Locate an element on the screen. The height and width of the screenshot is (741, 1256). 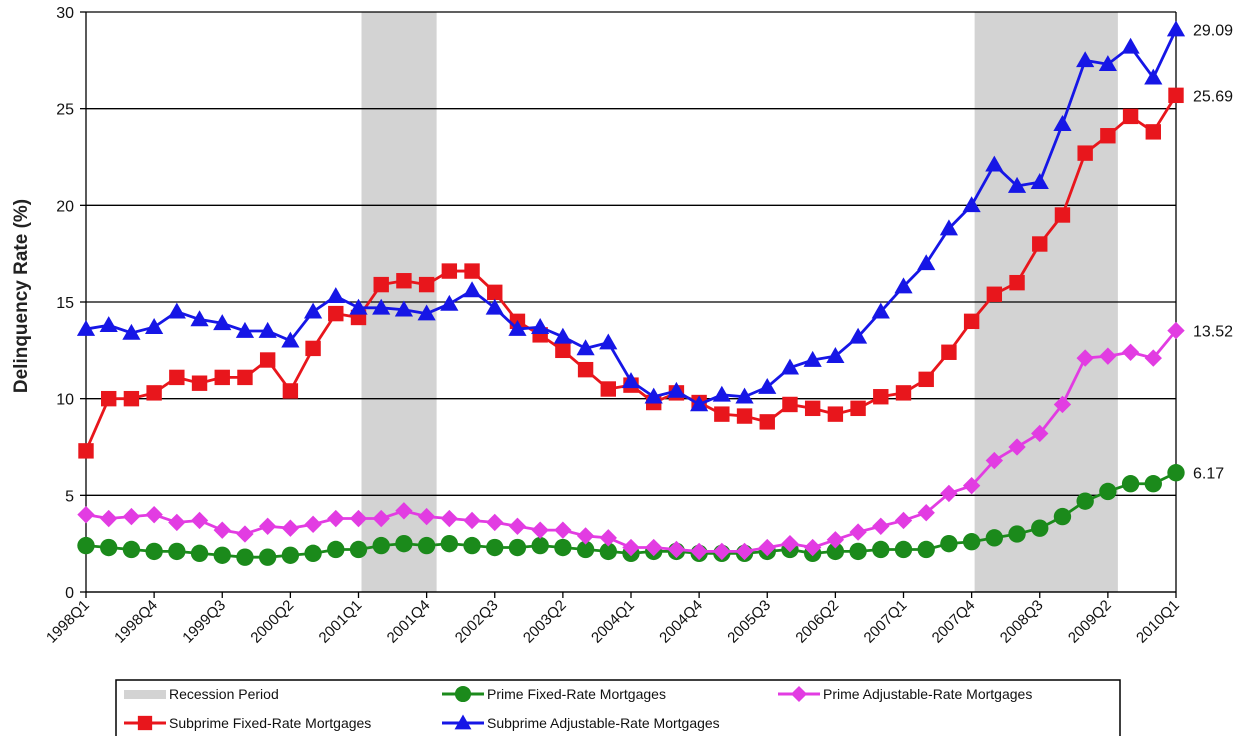
legend-swatch is located at coordinates (145, 694).